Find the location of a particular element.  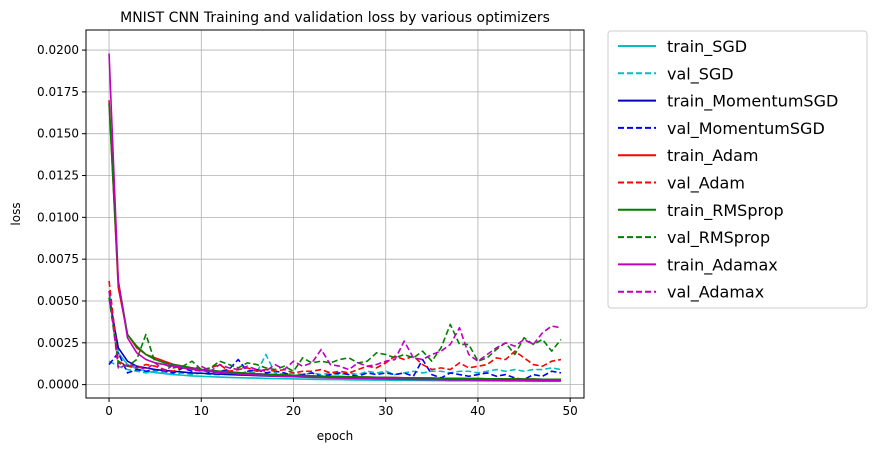

legend-item: val_RMSprop is located at coordinates (694, 238).